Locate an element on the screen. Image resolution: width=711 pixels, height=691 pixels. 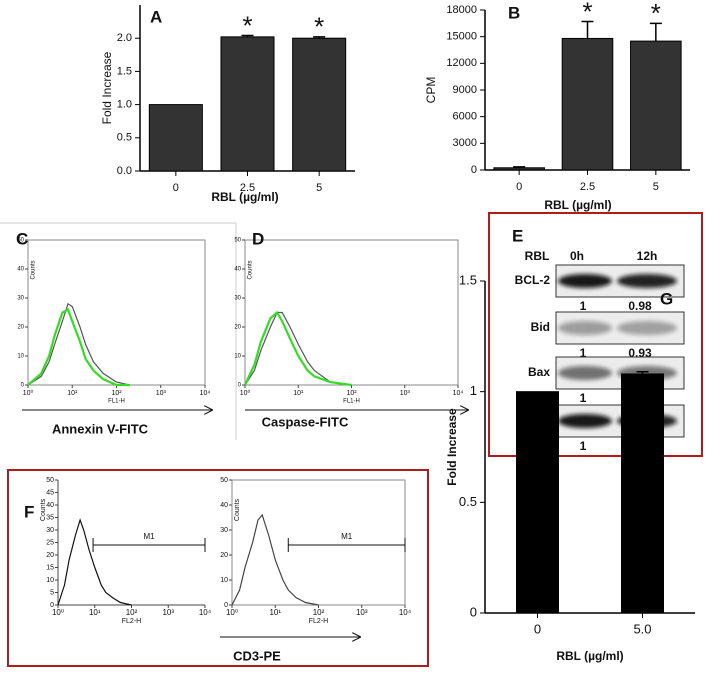
gate-marker is located at coordinates (346, 545).